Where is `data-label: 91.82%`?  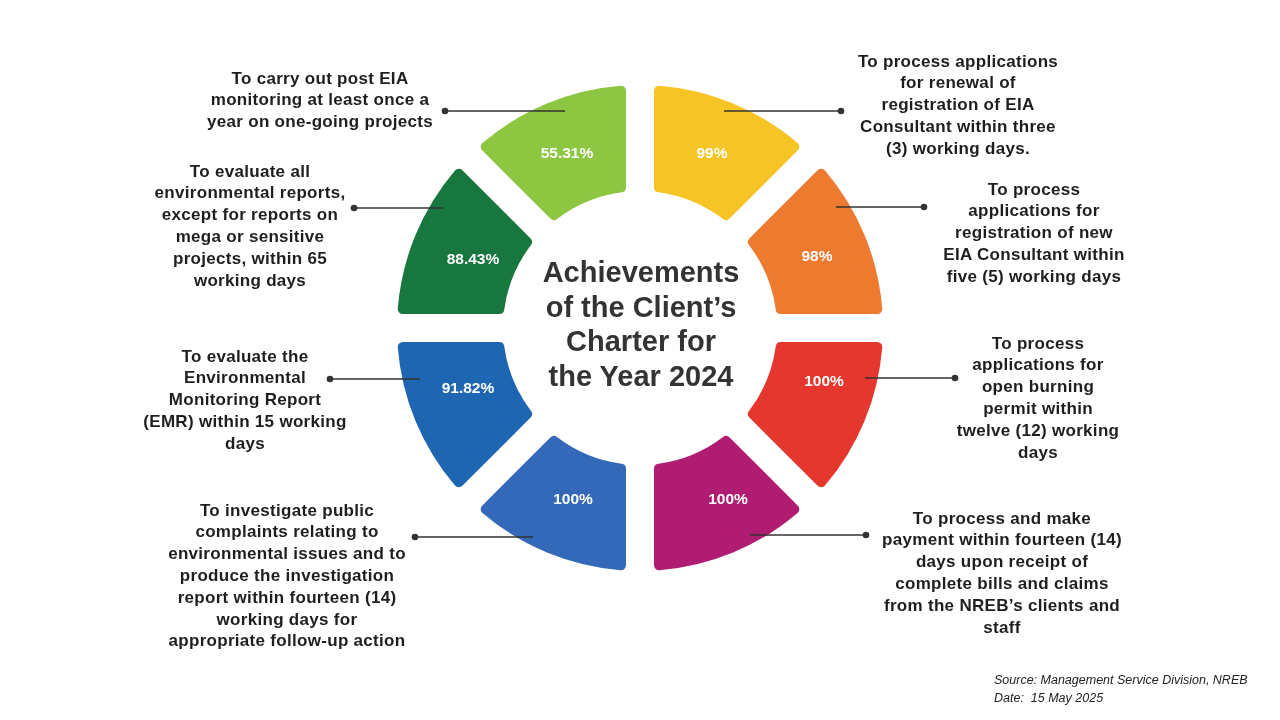
data-label: 91.82% is located at coordinates (468, 387).